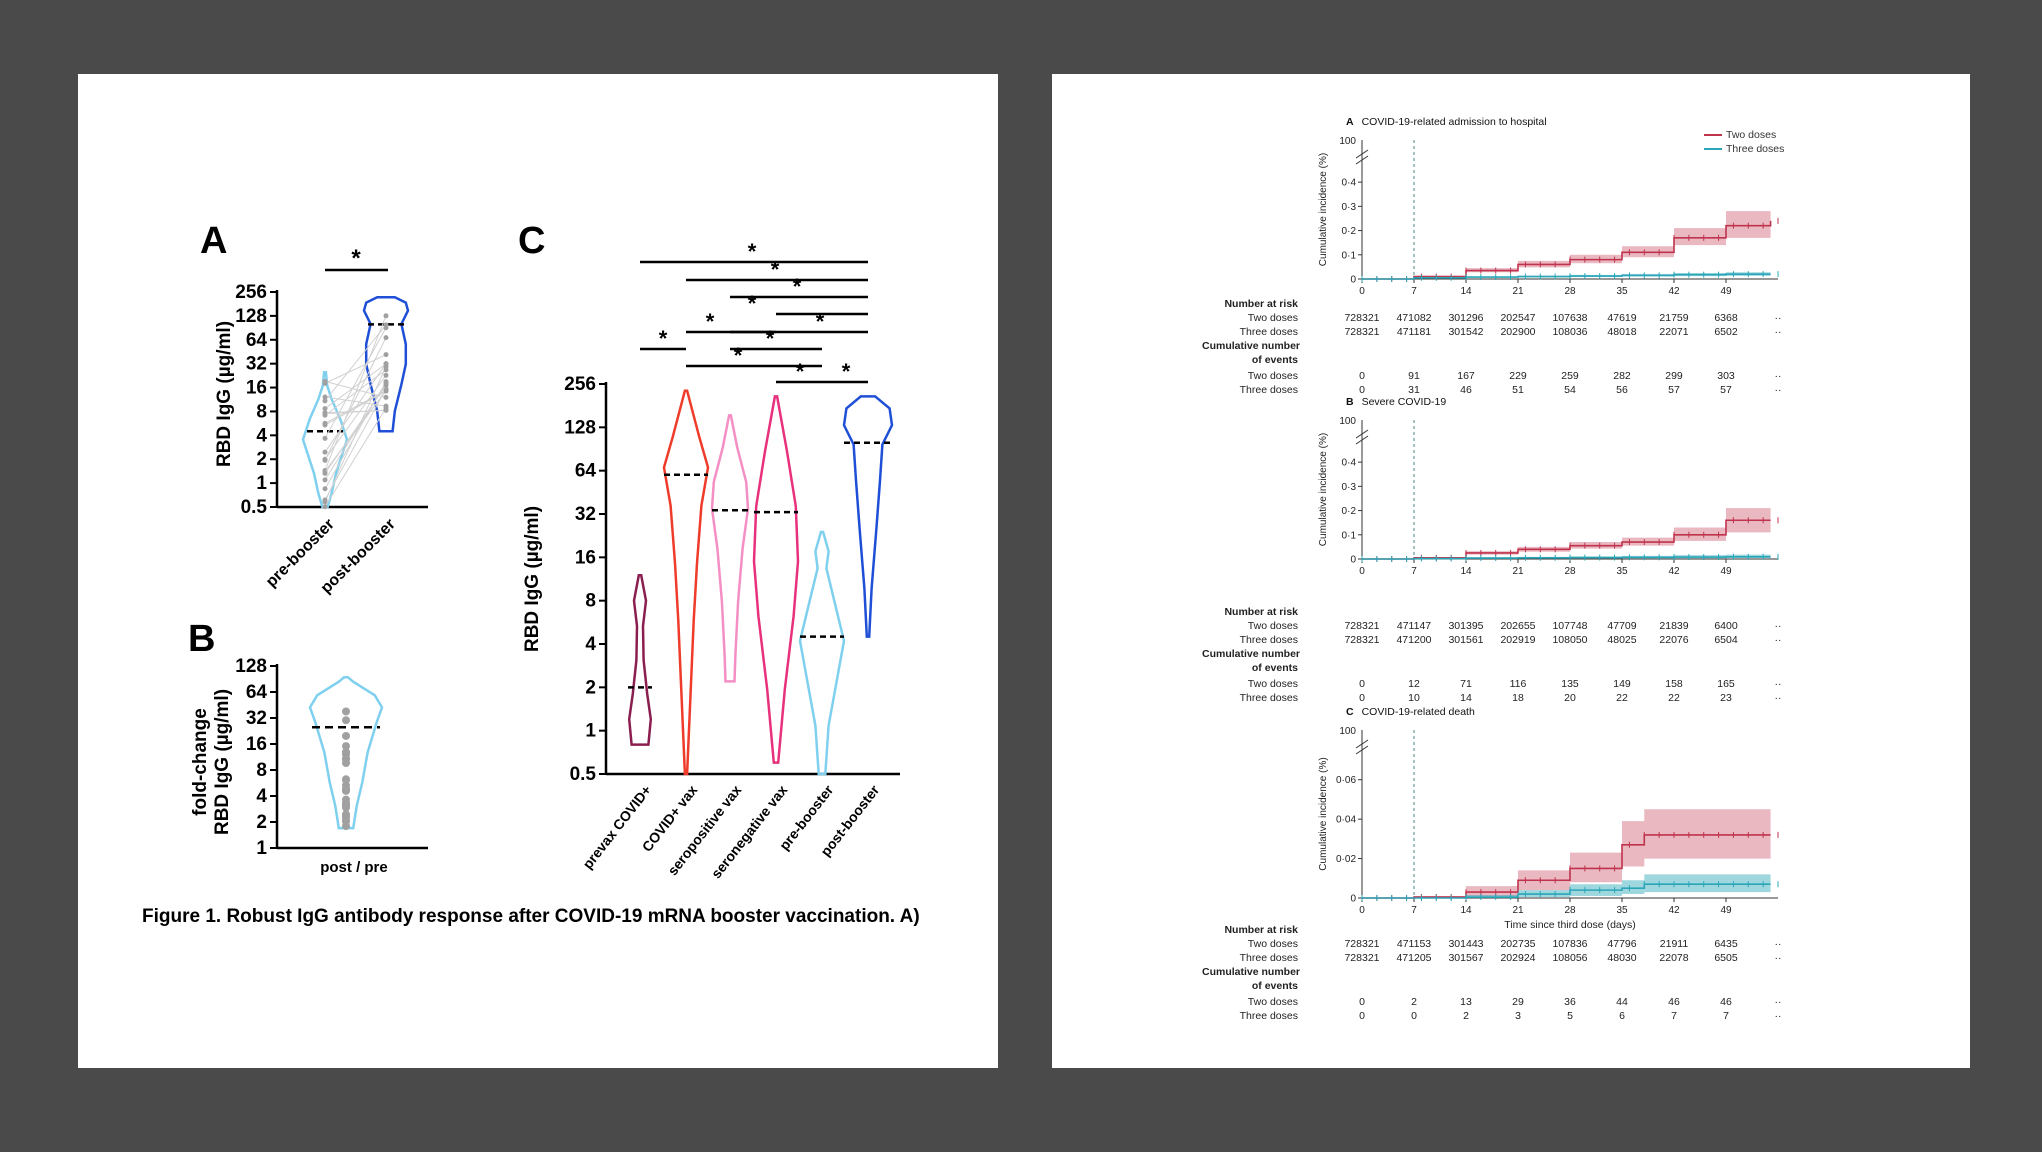 This screenshot has height=1152, width=2042. I want to click on risk-cell: 107638, so click(1570, 318).